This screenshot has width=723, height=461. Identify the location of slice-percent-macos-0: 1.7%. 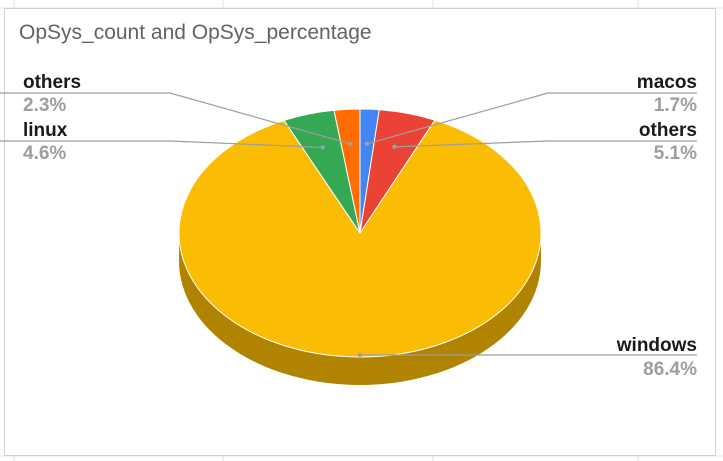
(675, 105).